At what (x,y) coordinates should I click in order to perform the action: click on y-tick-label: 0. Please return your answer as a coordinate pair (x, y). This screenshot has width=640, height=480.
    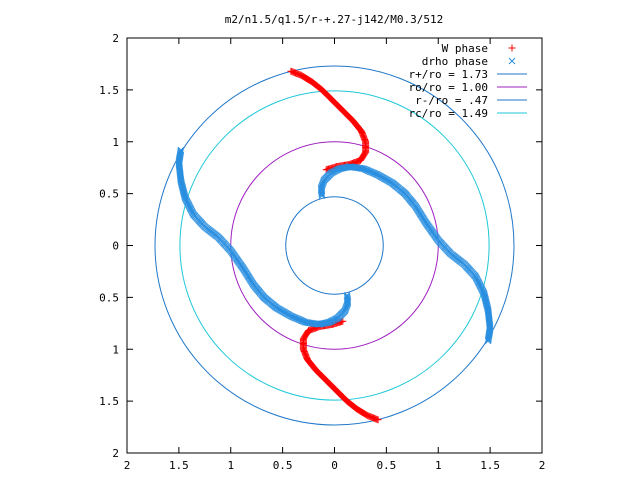
    Looking at the image, I should click on (115, 246).